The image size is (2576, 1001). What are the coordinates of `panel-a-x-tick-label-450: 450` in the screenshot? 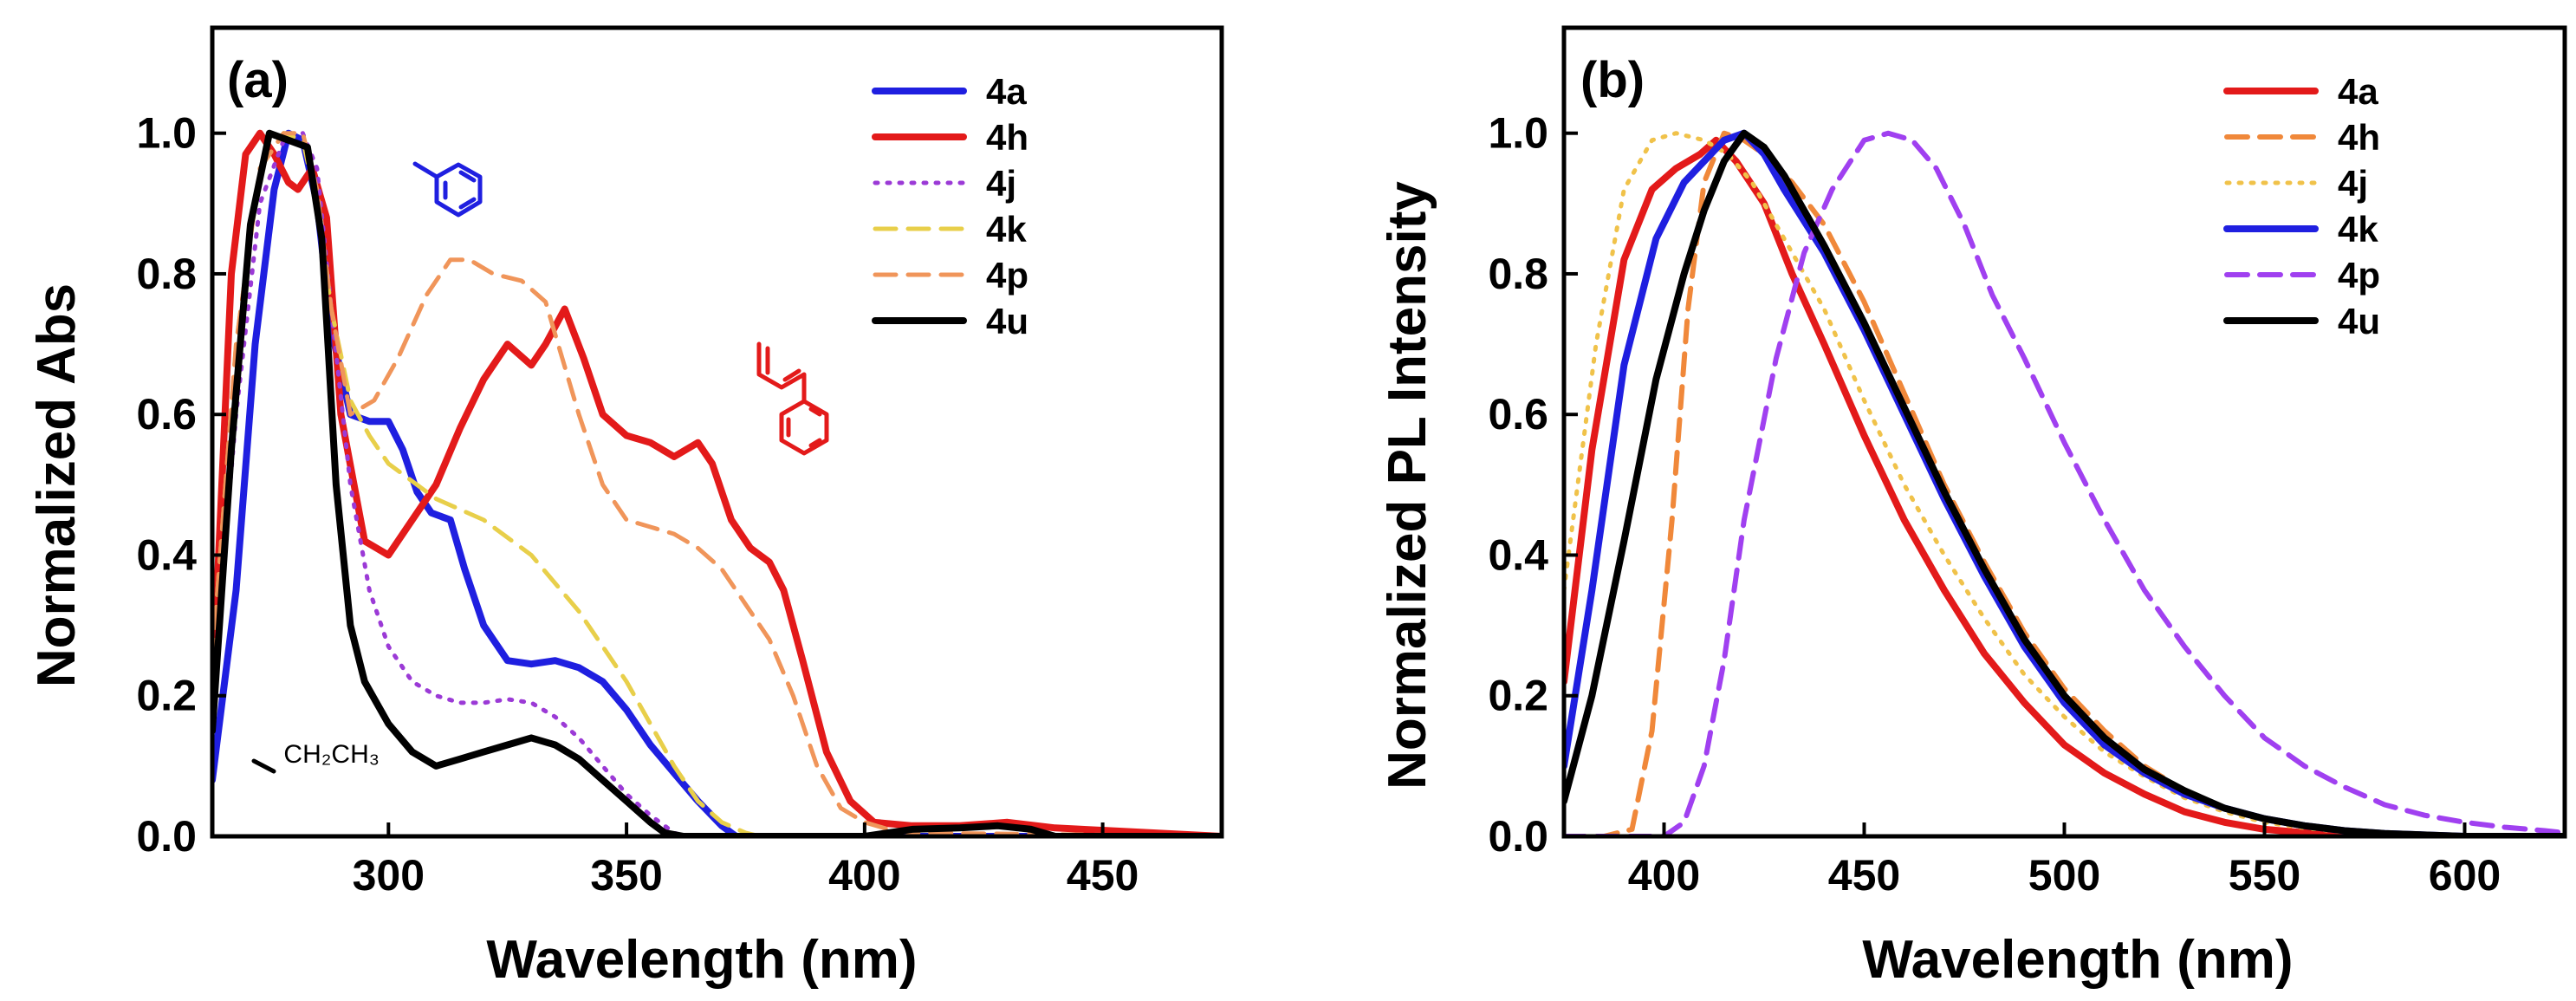 It's located at (1103, 875).